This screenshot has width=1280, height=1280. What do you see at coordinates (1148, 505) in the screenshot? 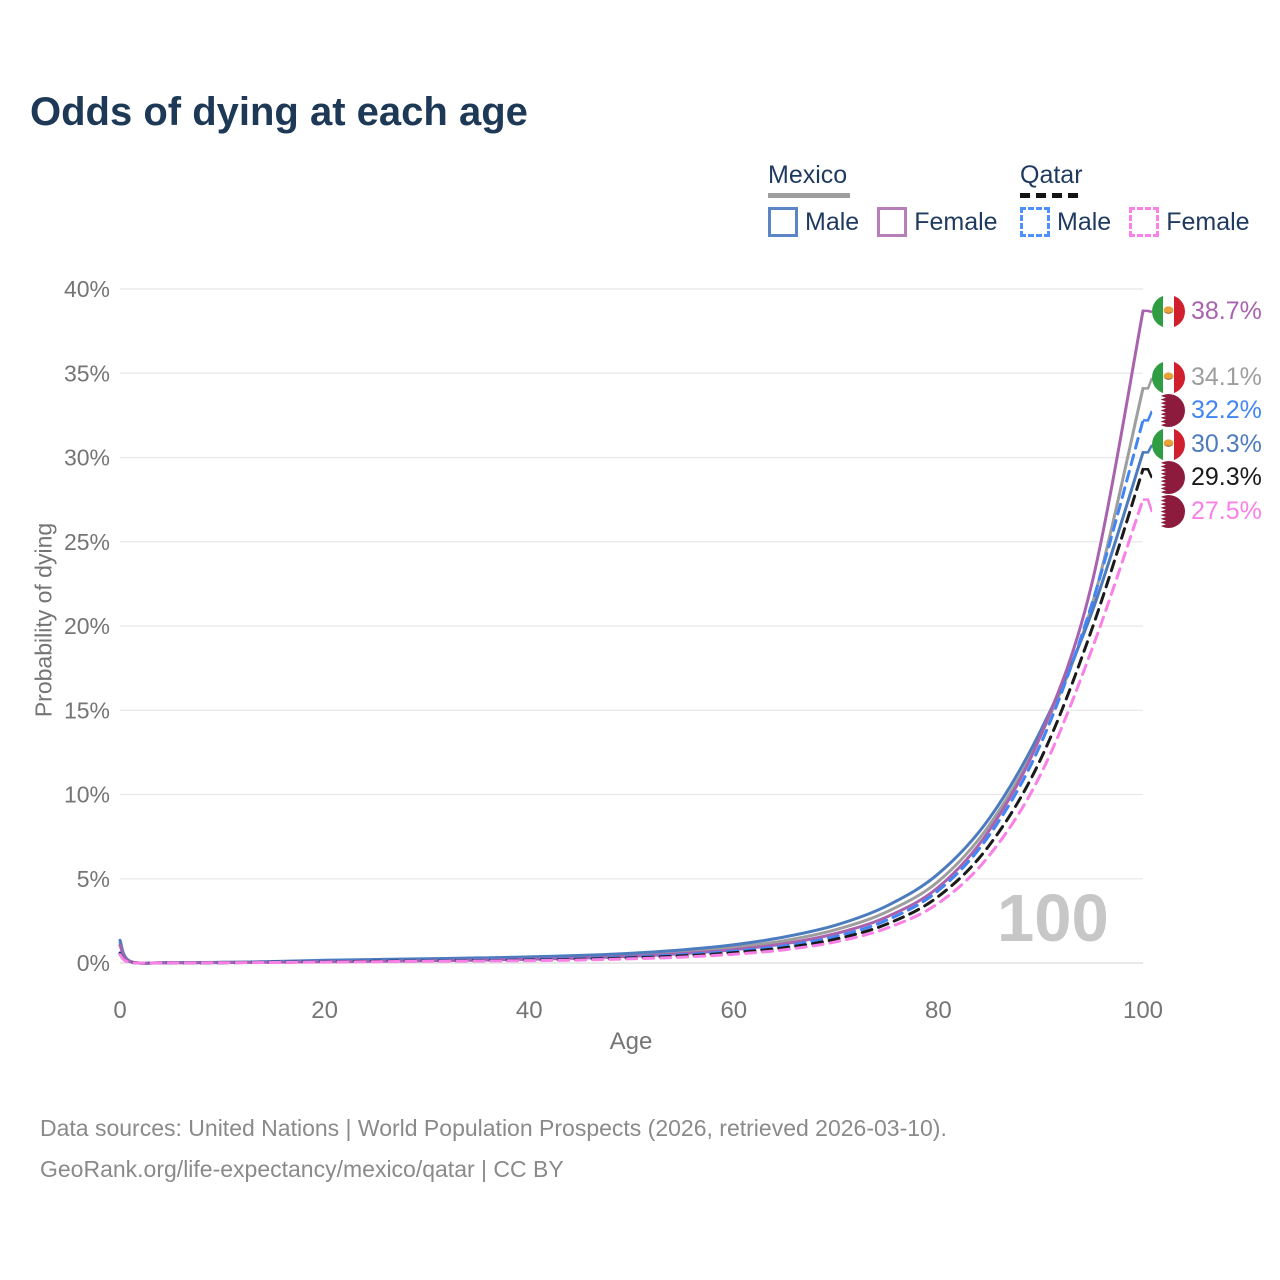
I see `end-label-connector-qatar-female` at bounding box center [1148, 505].